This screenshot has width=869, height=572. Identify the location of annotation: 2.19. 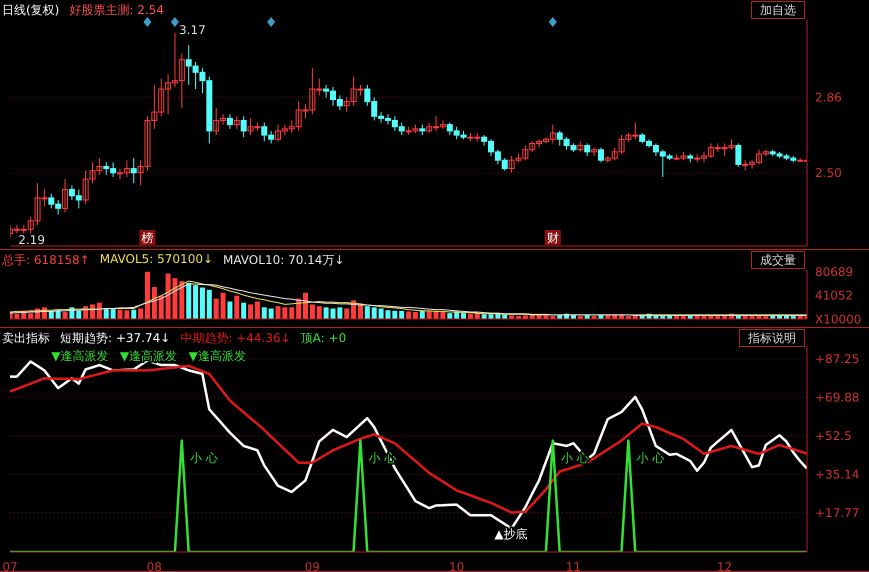
(31, 240).